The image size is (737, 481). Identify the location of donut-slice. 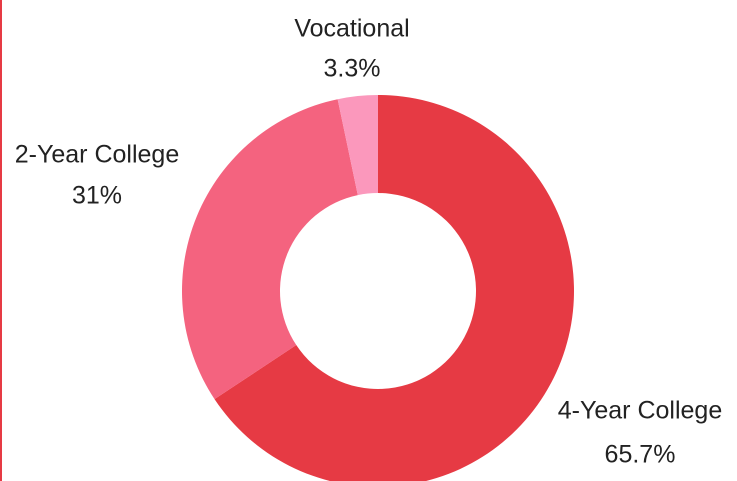
(357, 145).